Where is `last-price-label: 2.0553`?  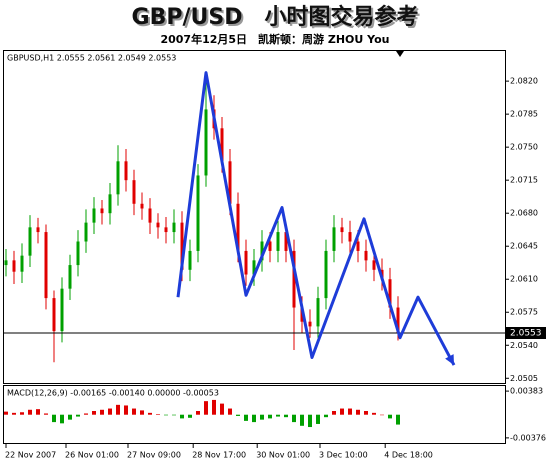 last-price-label: 2.0553 is located at coordinates (526, 334).